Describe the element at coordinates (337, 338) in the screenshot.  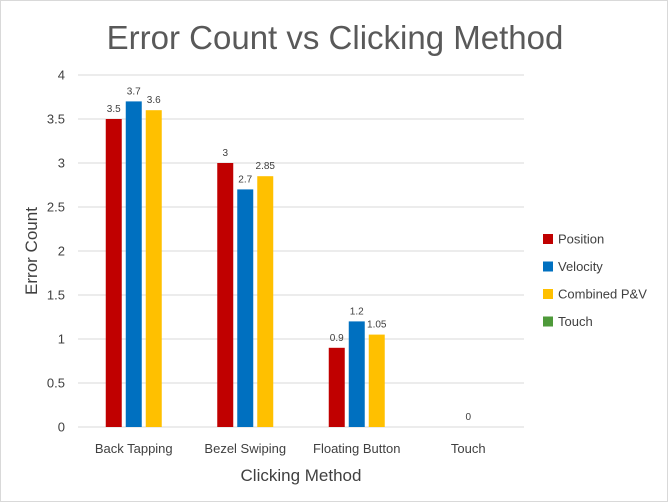
I see `data-label: 0.9` at that location.